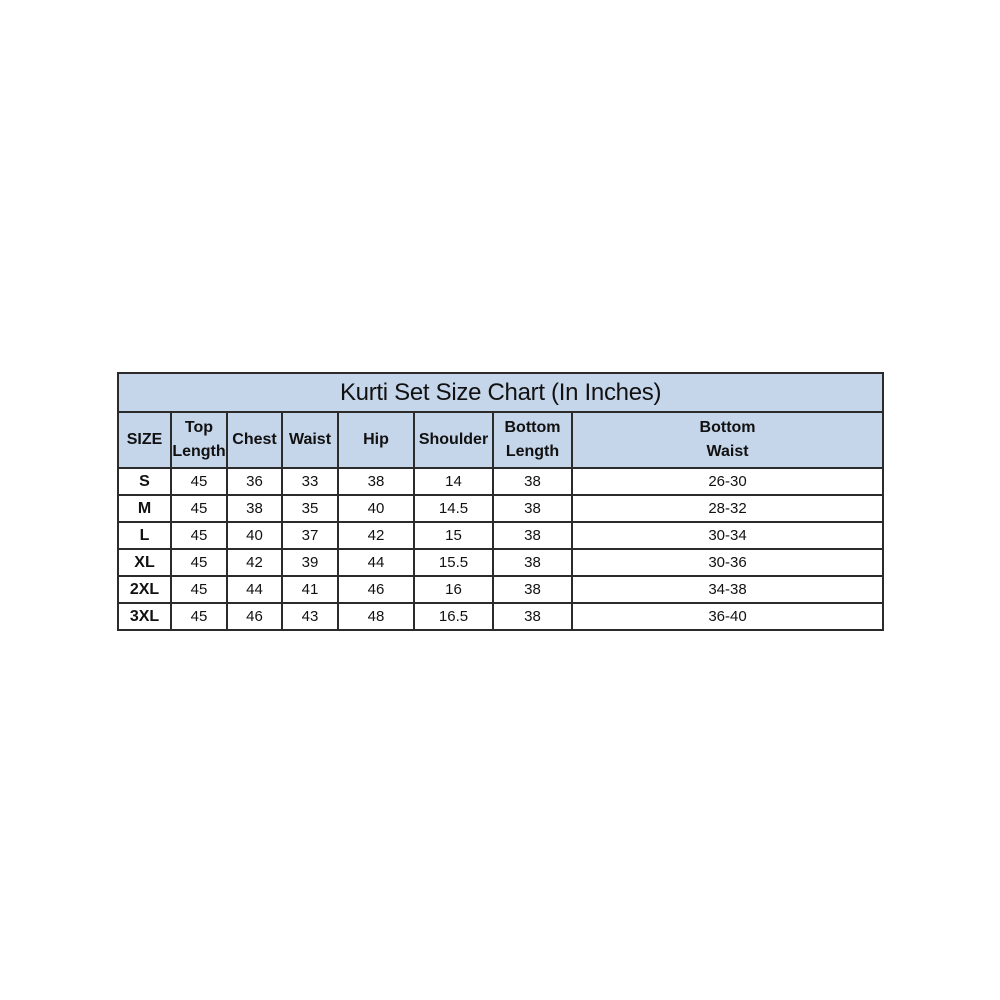 The width and height of the screenshot is (1000, 1000). Describe the element at coordinates (453, 440) in the screenshot. I see `column-header: Shoulder` at that location.